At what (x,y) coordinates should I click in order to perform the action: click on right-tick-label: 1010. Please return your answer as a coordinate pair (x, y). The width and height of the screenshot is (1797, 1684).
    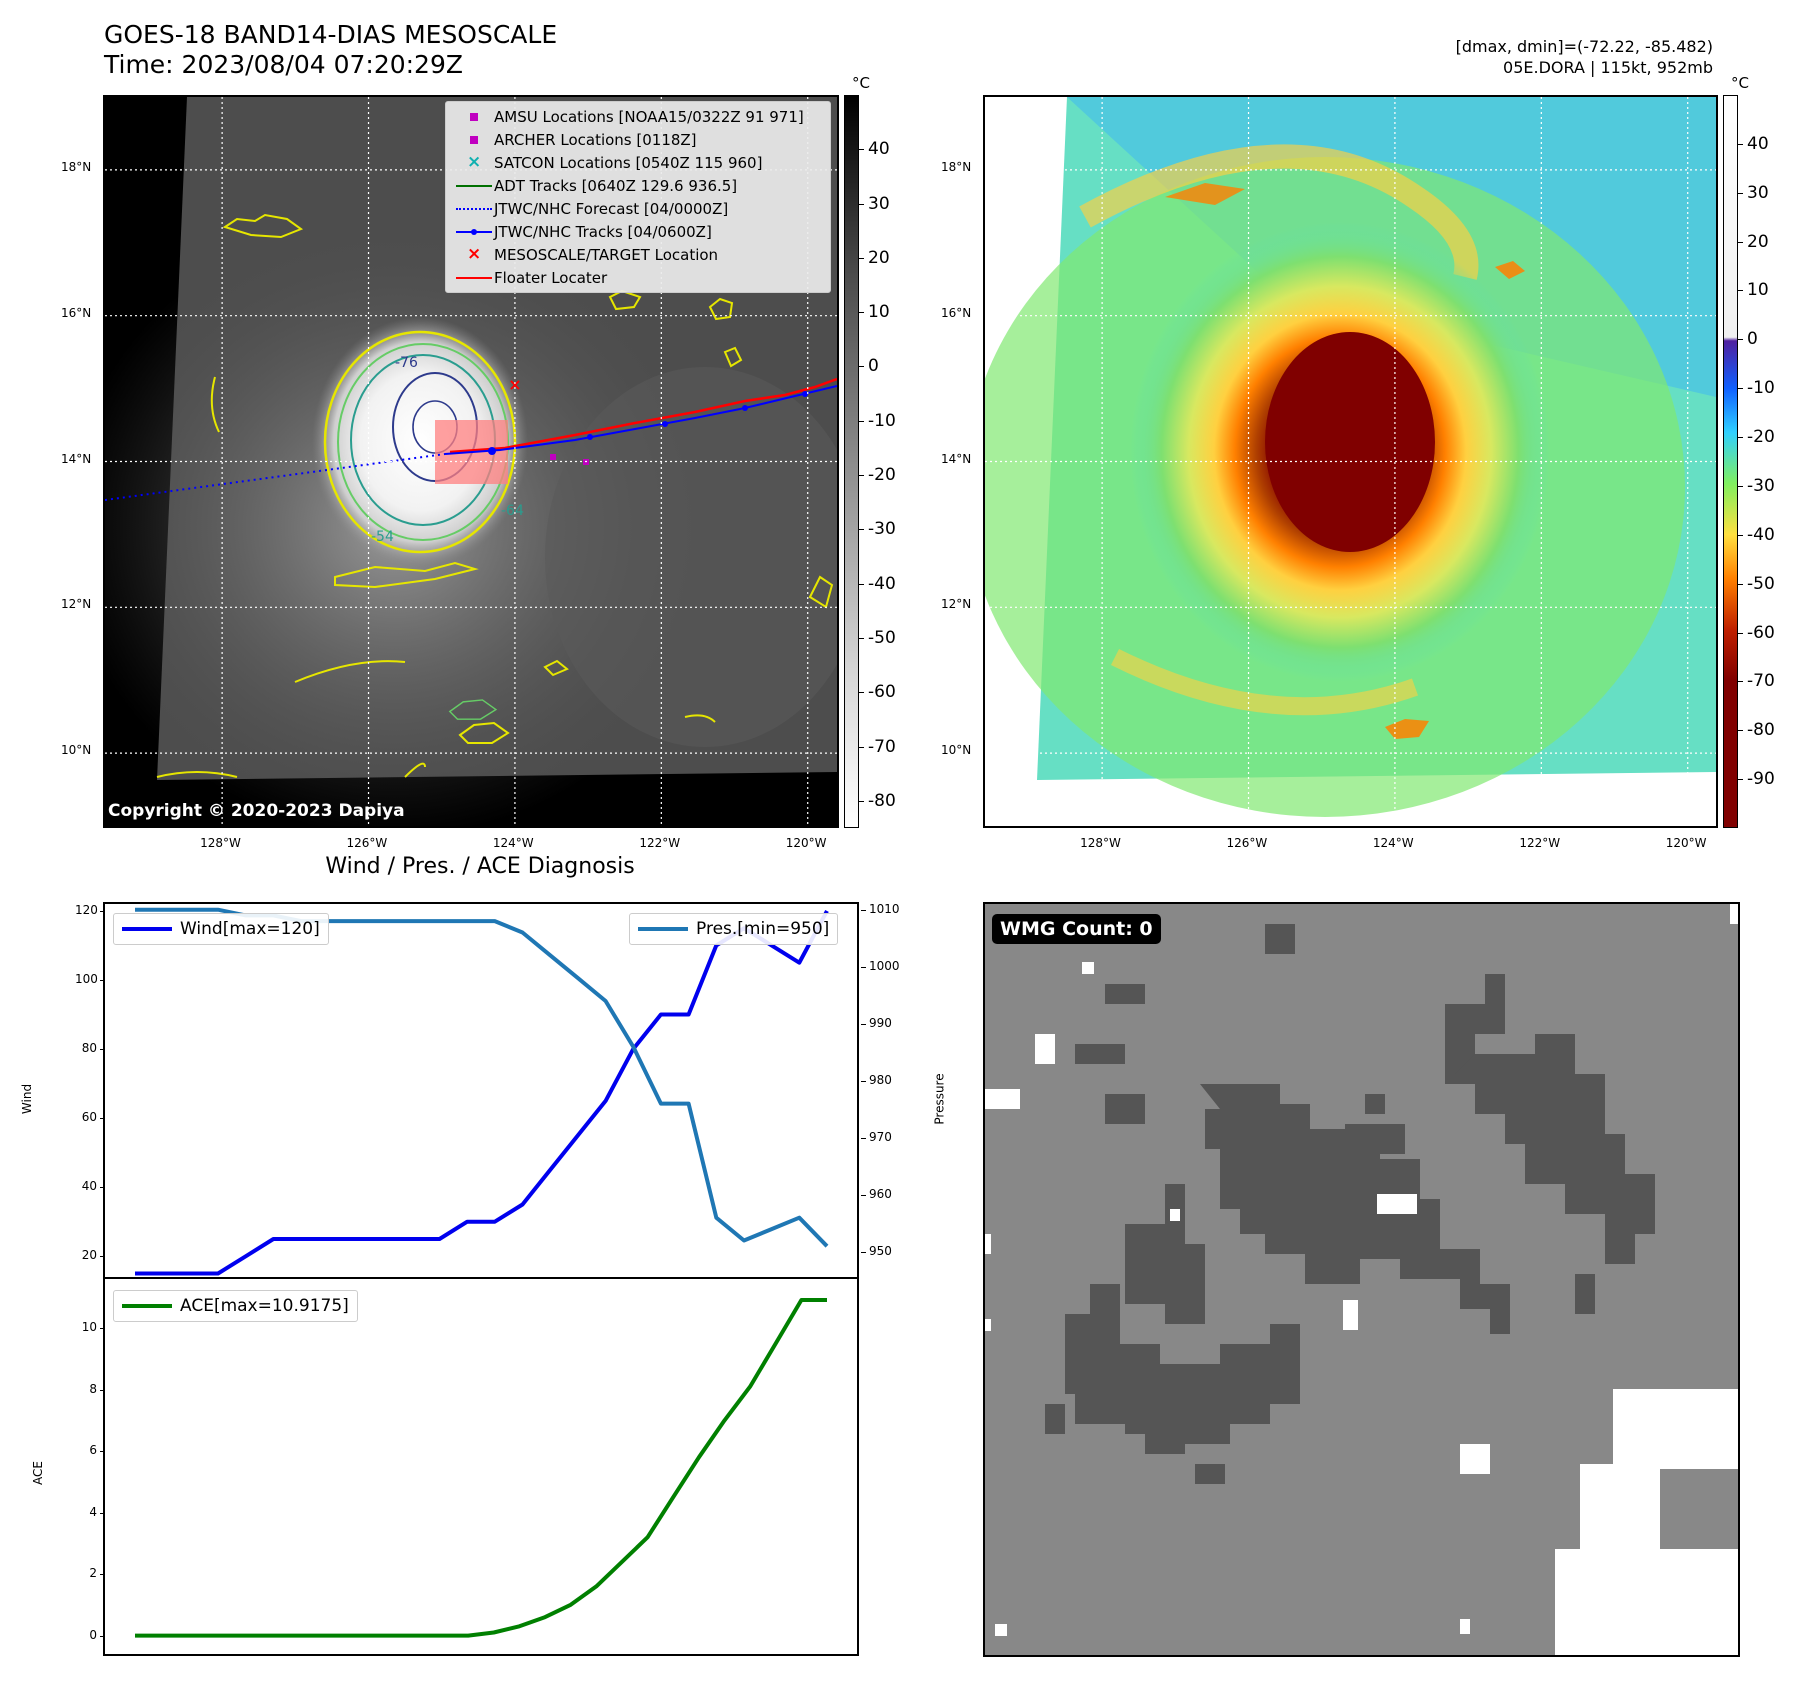
    Looking at the image, I should click on (884, 908).